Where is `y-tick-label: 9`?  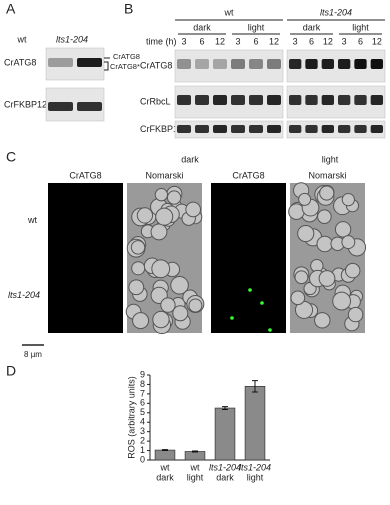 y-tick-label: 9 is located at coordinates (142, 374).